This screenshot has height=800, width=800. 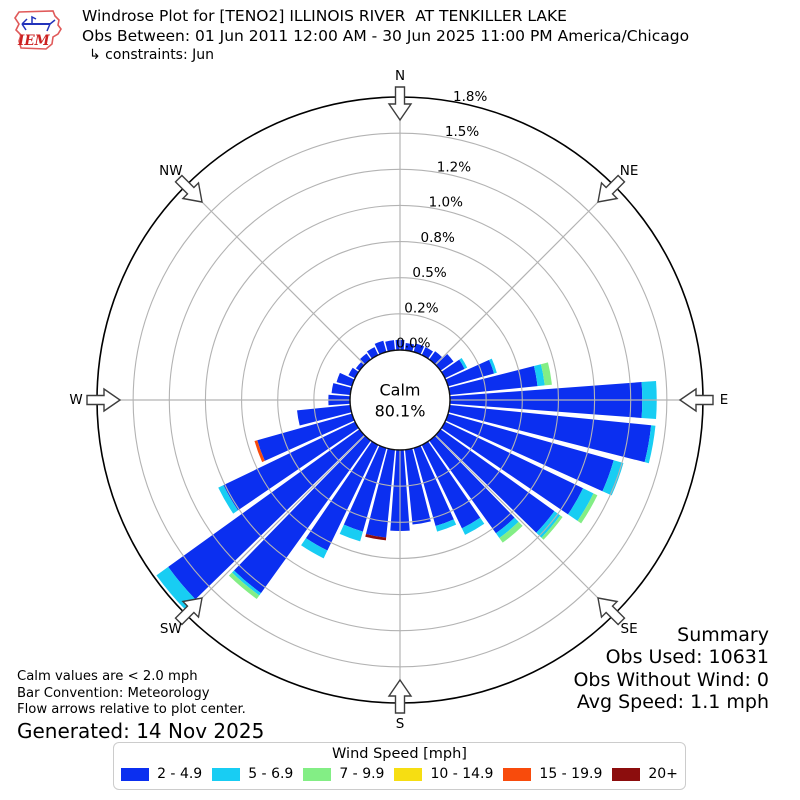 I want to click on windrose-bar-290deg, so click(x=345, y=379).